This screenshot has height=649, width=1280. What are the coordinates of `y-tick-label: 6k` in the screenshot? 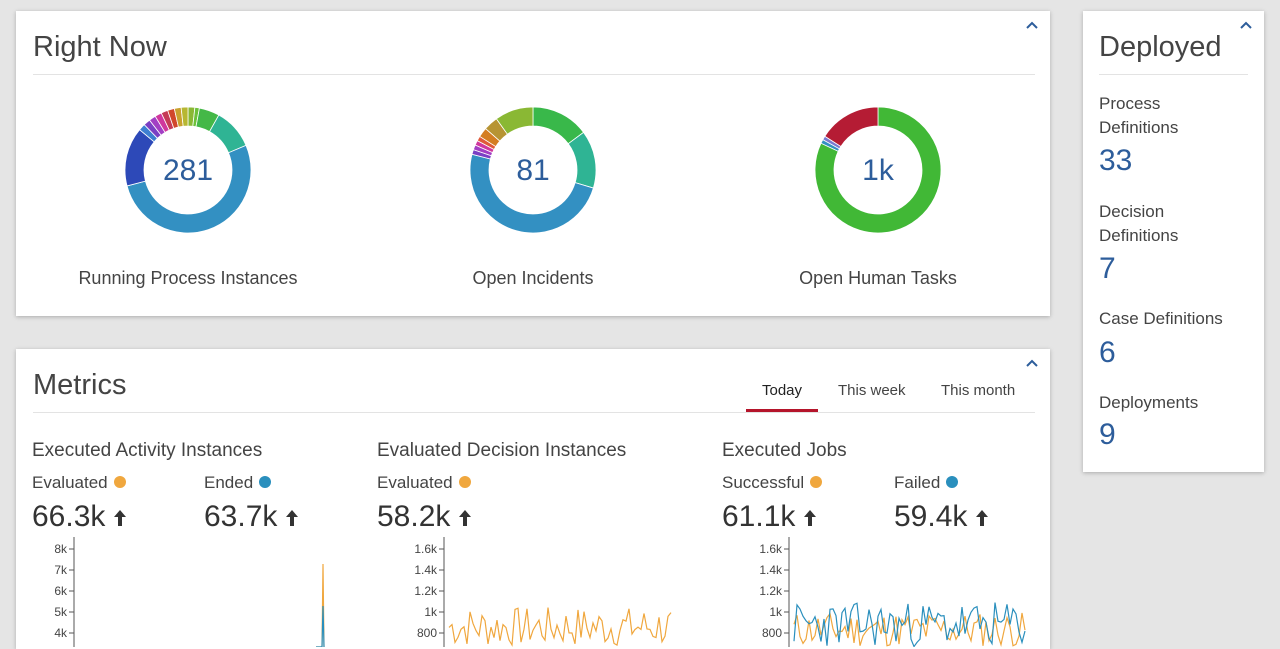 It's located at (61, 591).